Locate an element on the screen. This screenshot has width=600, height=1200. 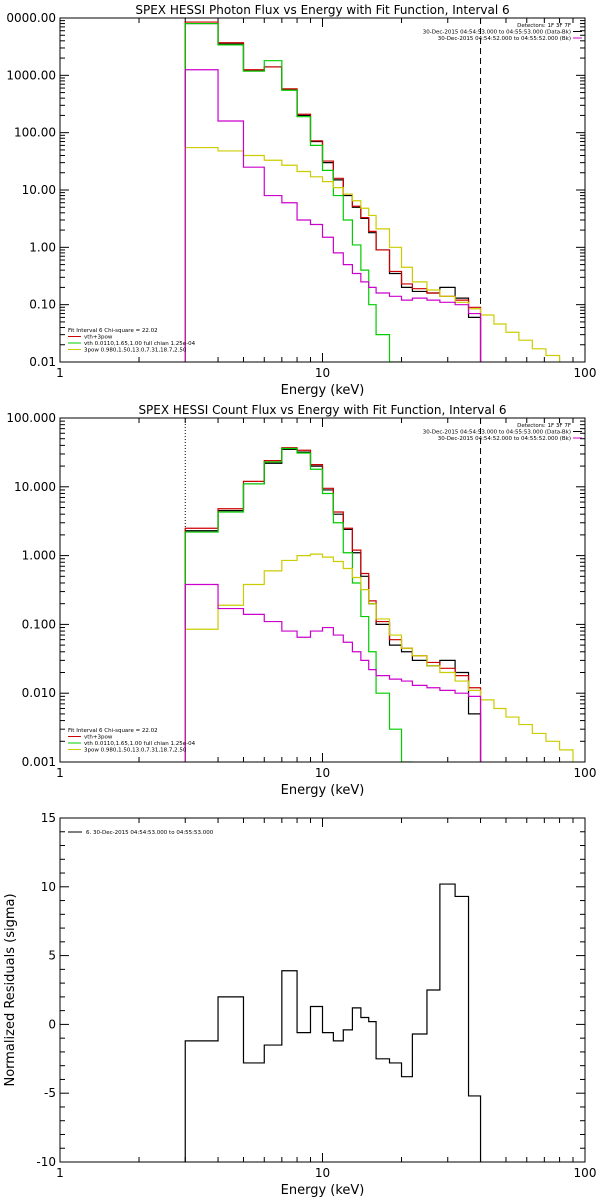
y-tick-label: -5 is located at coordinates (50, 1093).